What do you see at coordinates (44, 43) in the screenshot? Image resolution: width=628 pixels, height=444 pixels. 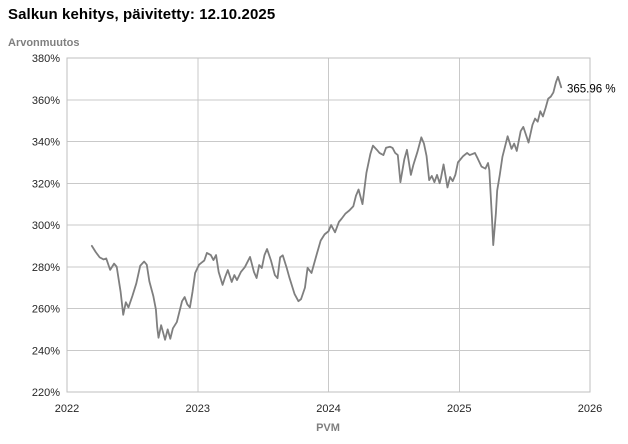 I see `y-axis-title: Arvonmuutos` at bounding box center [44, 43].